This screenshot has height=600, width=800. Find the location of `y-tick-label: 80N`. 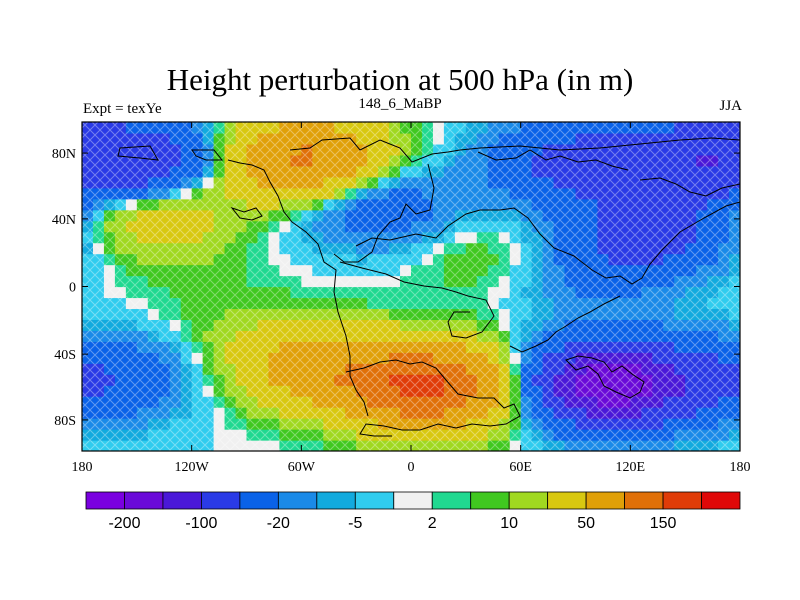

y-tick-label: 80N is located at coordinates (64, 154).